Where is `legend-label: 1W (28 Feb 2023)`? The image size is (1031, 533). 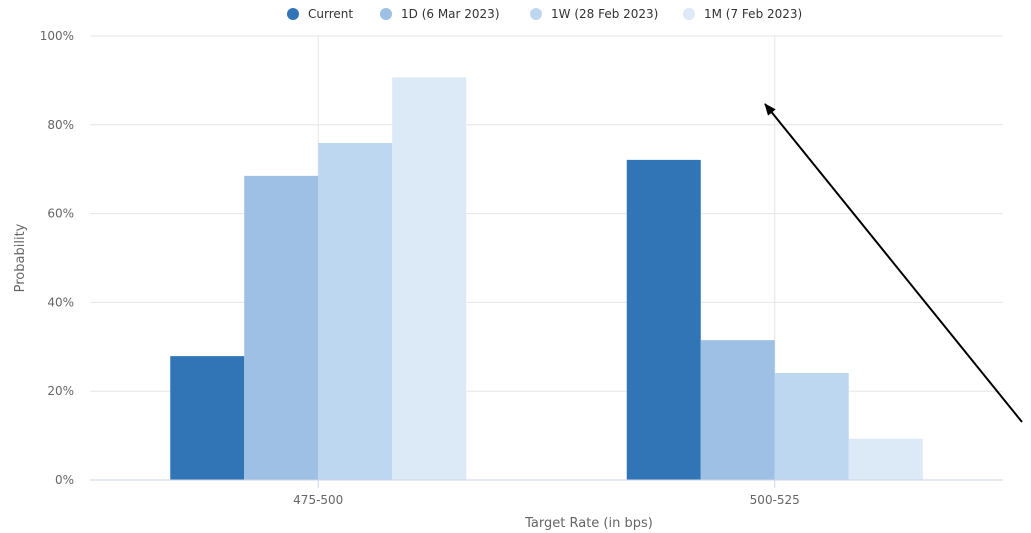
legend-label: 1W (28 Feb 2023) is located at coordinates (604, 14).